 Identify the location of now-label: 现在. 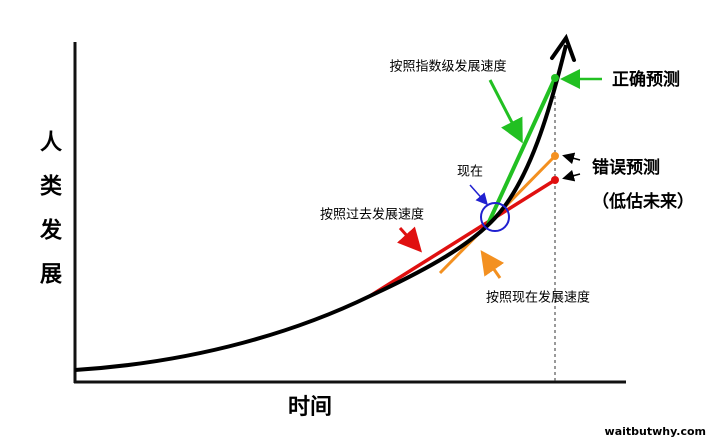
(470, 172).